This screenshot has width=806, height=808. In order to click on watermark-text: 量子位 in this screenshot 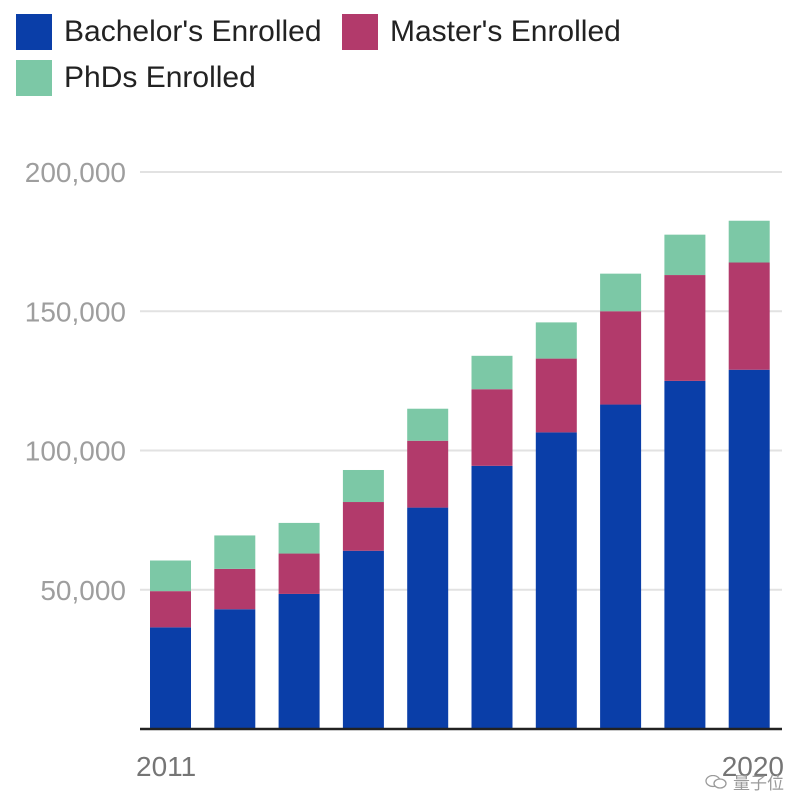, I will do `click(758, 784)`.